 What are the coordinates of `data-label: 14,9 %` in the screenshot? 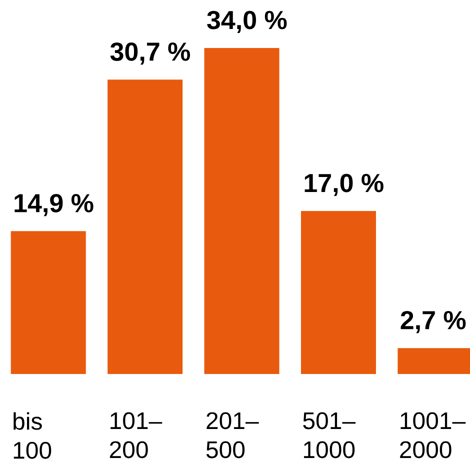 It's located at (54, 205).